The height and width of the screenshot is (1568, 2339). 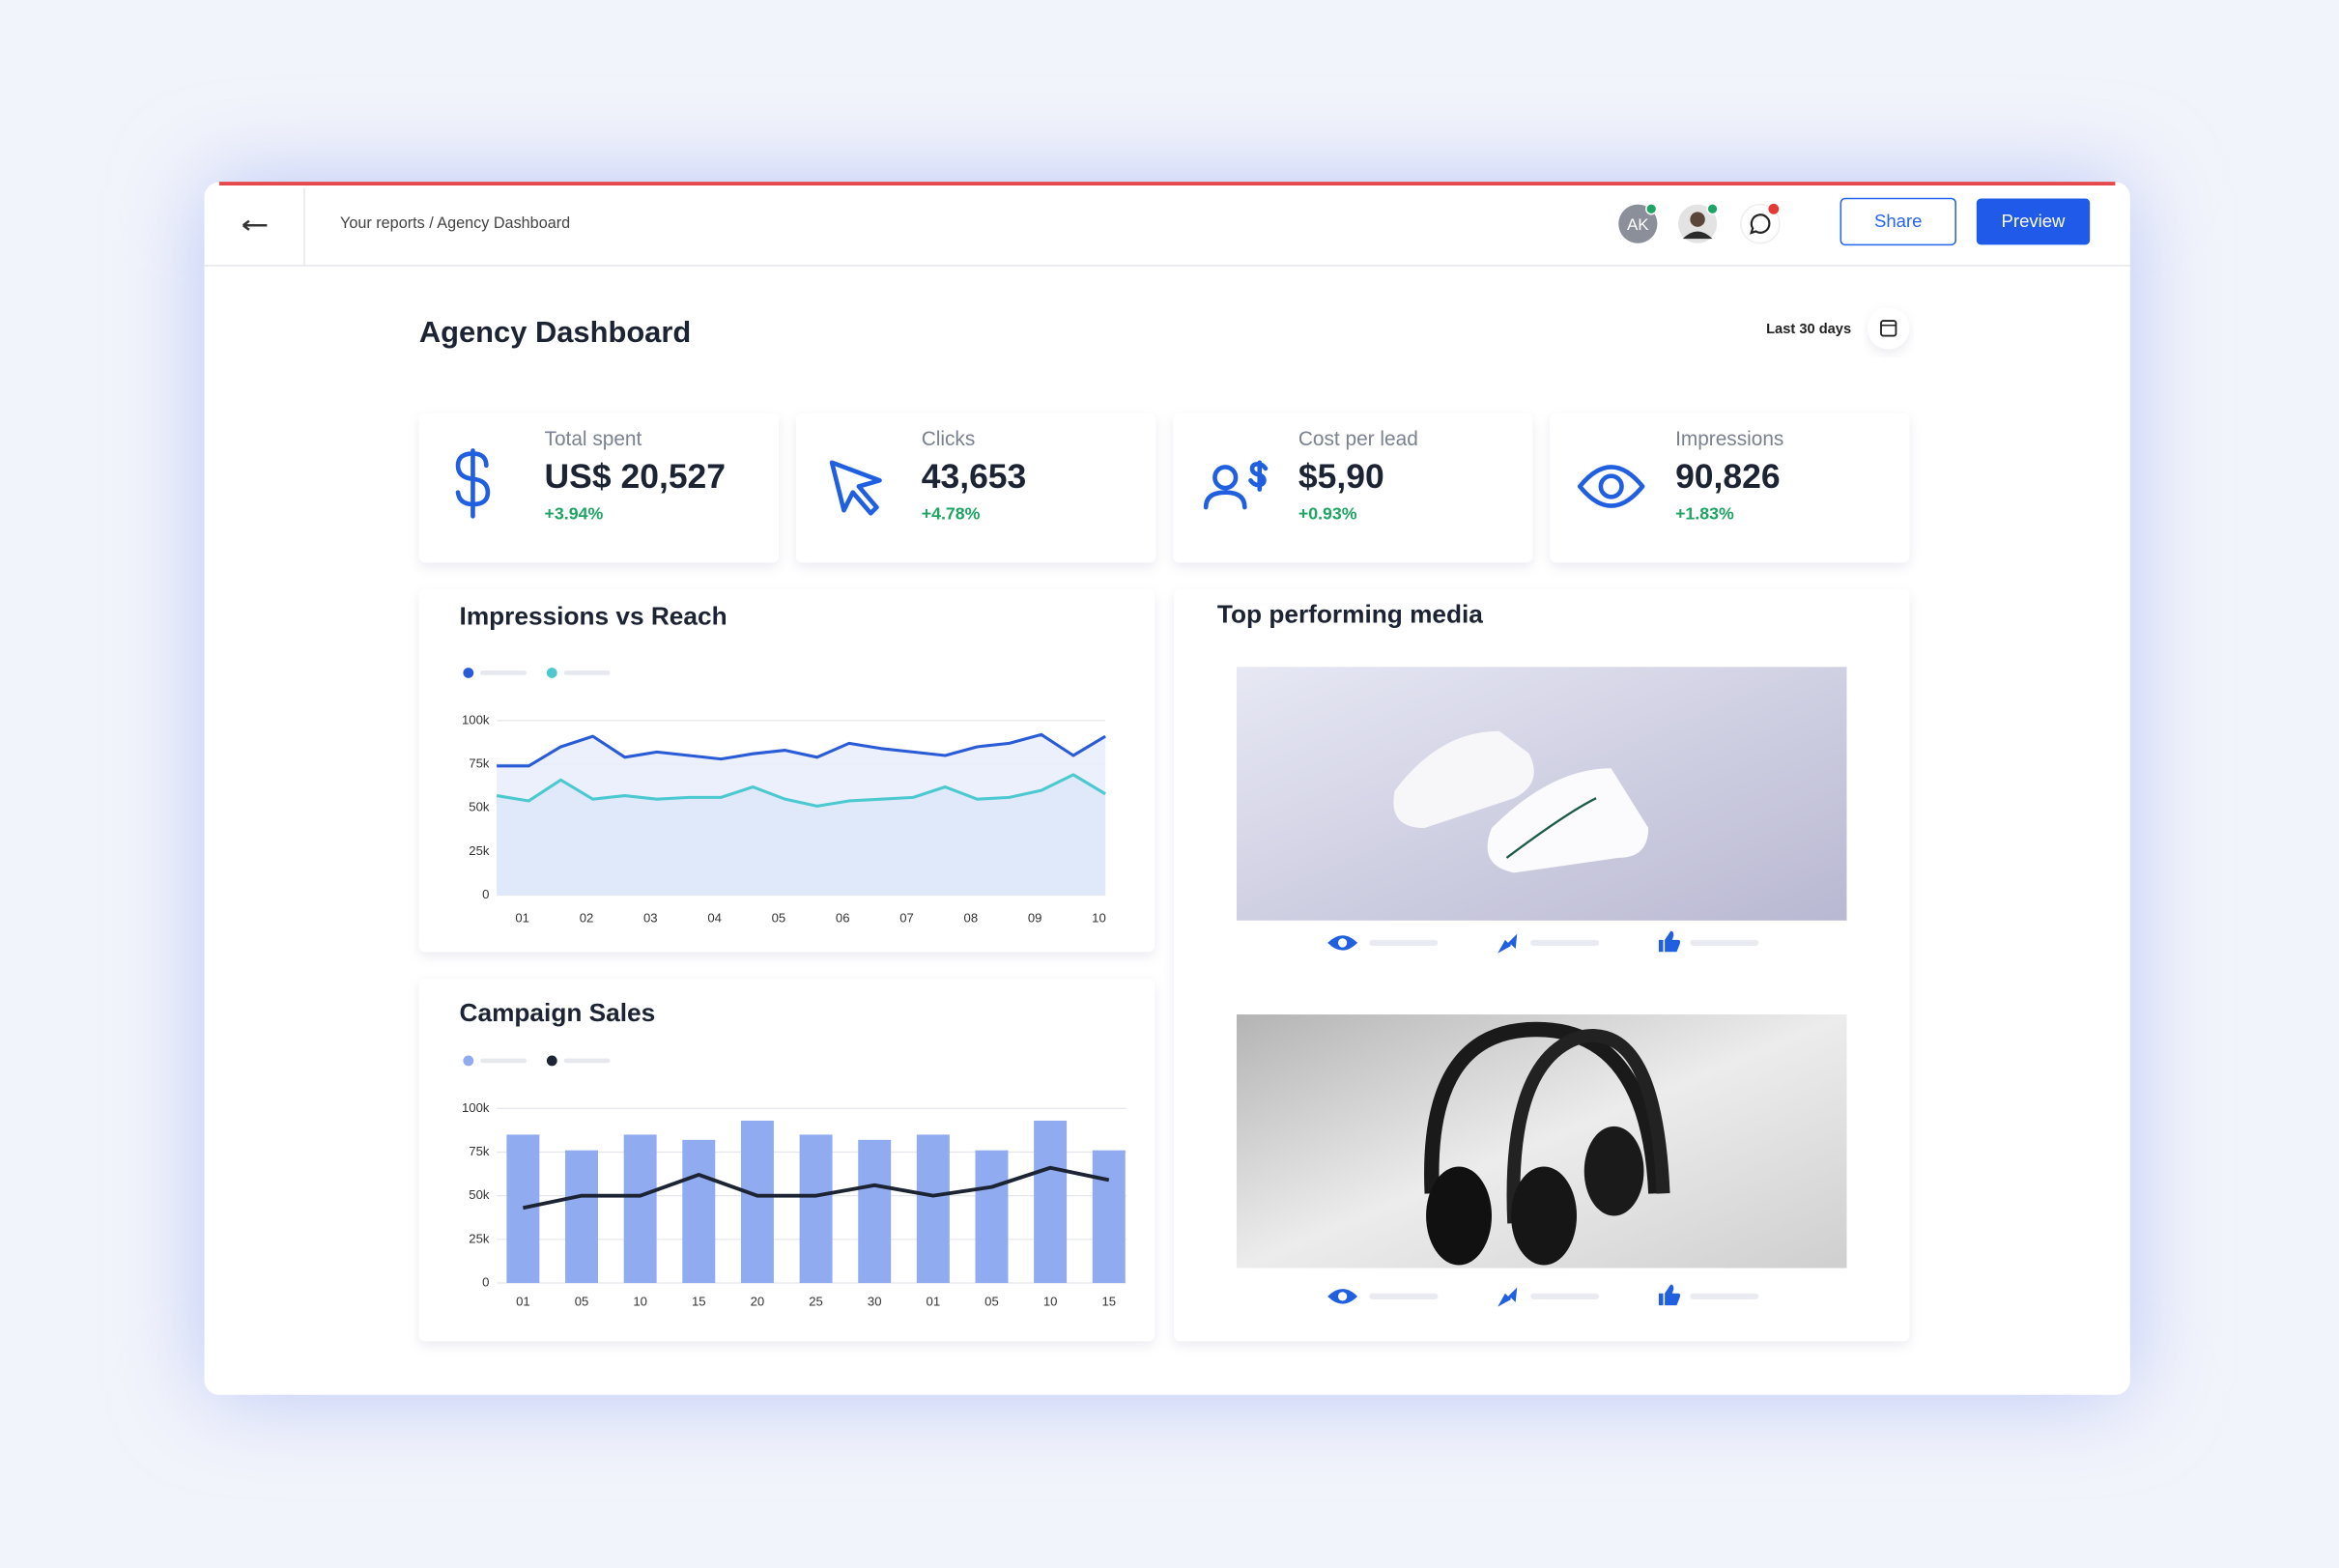 I want to click on kpi-value: 90,826, so click(x=1728, y=476).